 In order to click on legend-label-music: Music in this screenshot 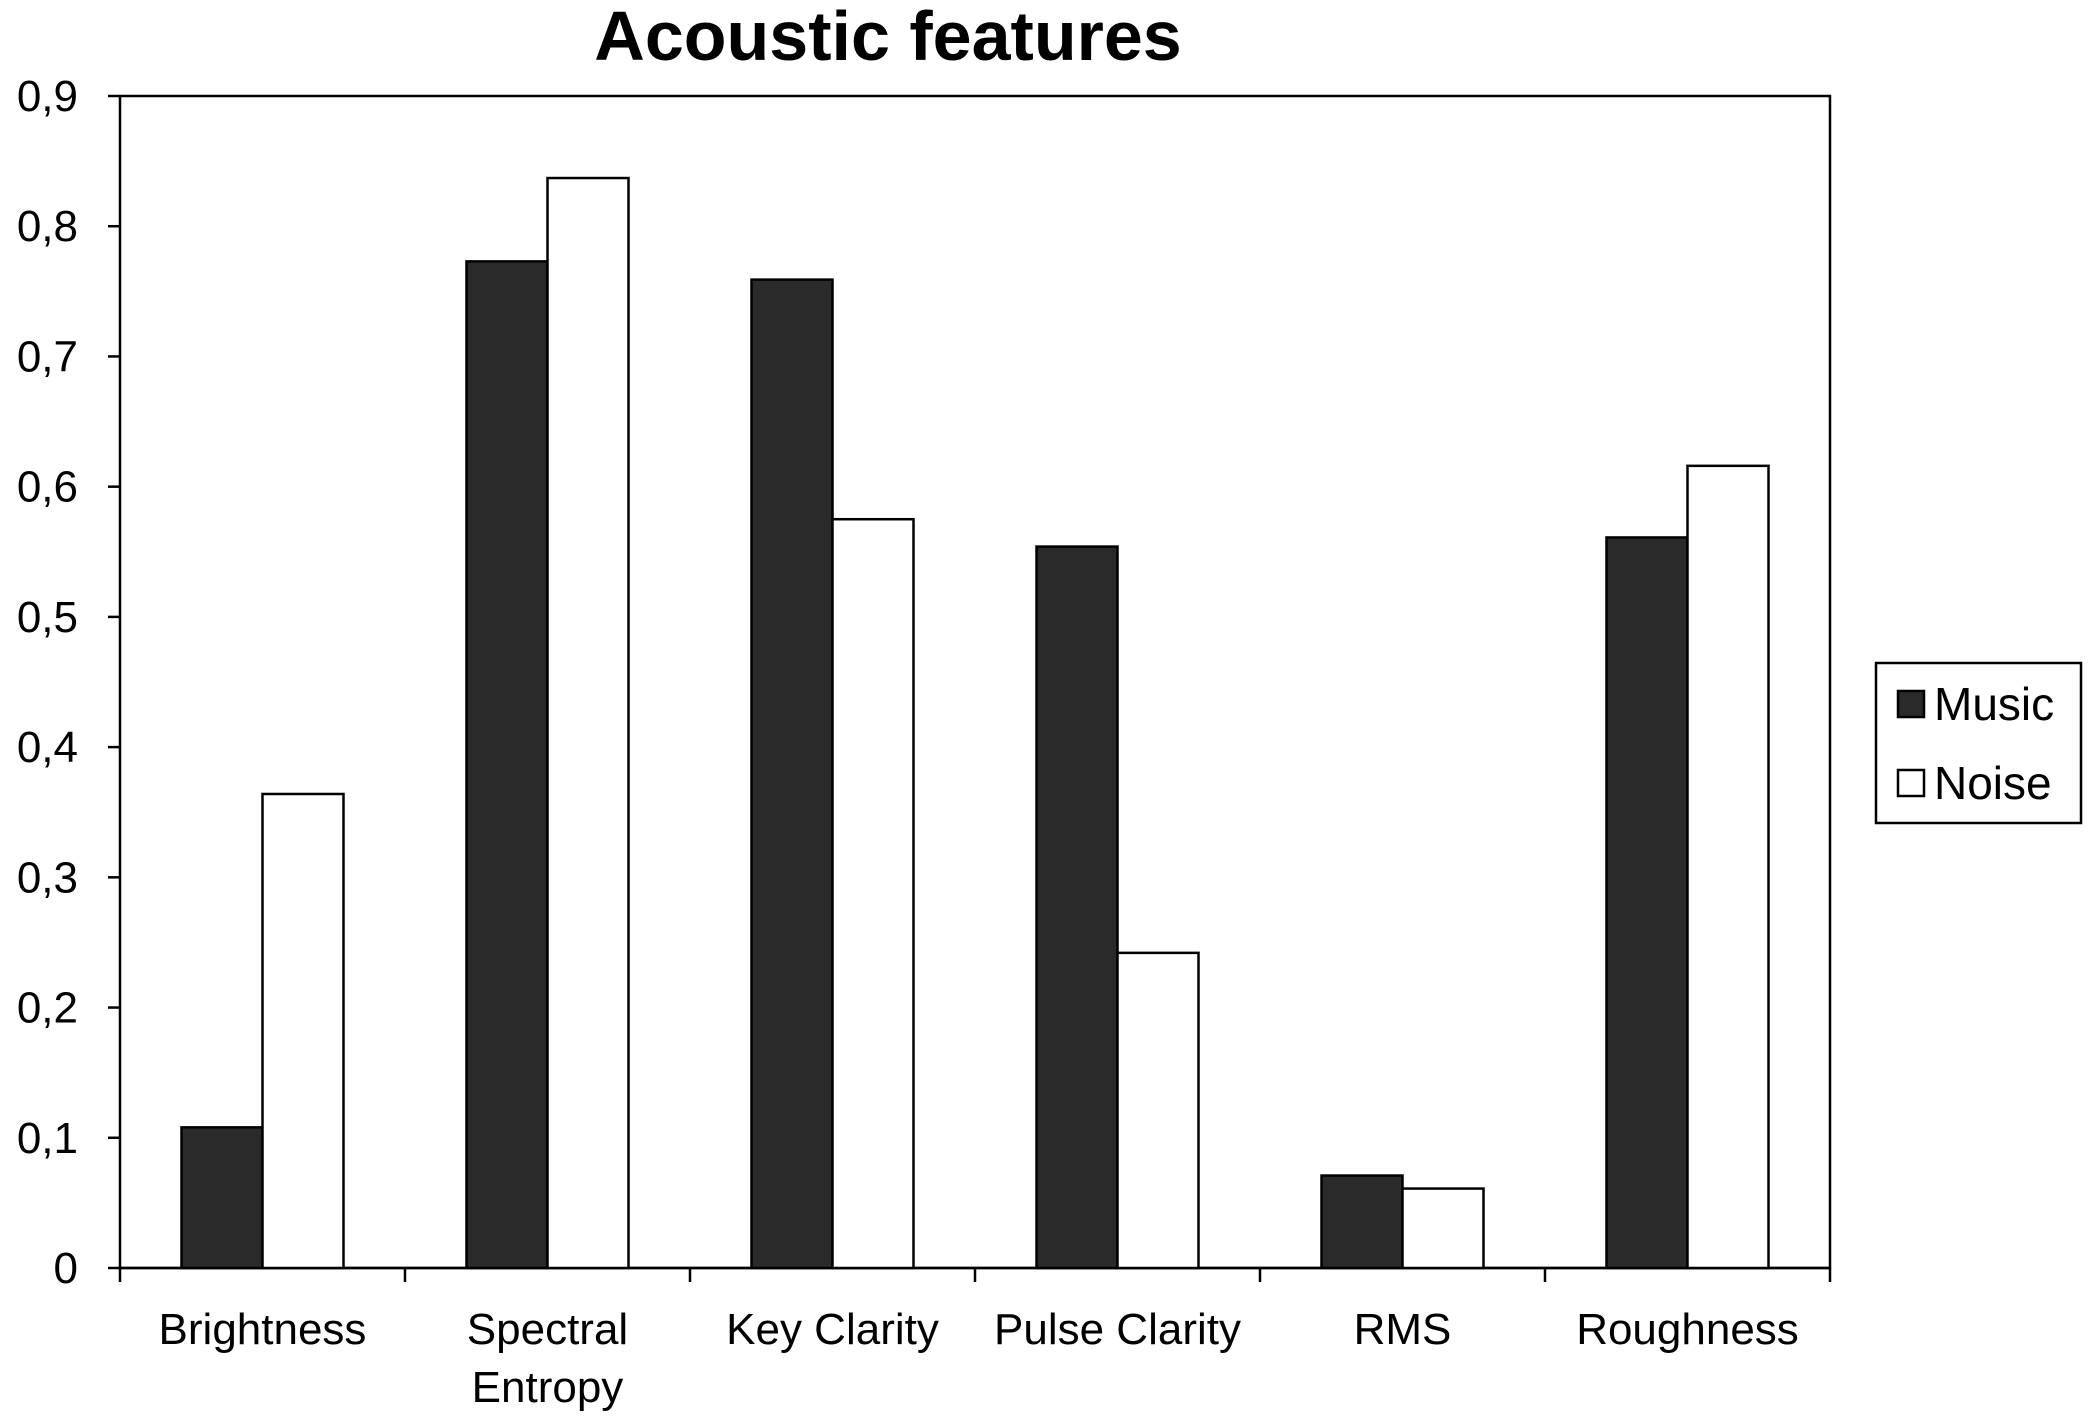, I will do `click(1994, 704)`.